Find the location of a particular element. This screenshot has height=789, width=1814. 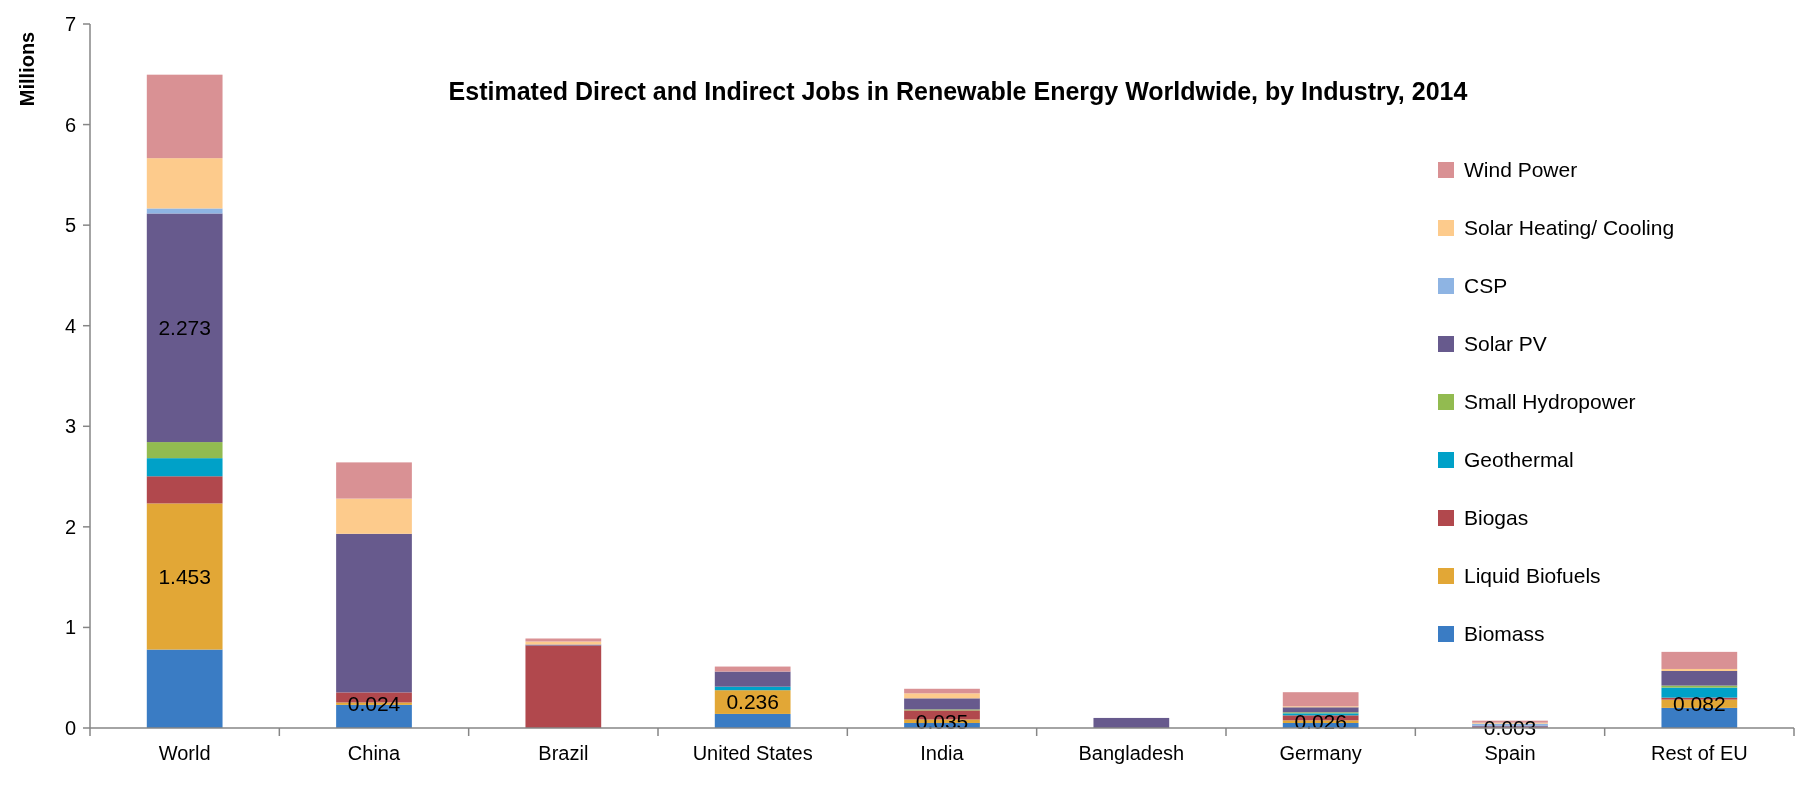

legend-label: Liquid Biofuels is located at coordinates (1532, 576).